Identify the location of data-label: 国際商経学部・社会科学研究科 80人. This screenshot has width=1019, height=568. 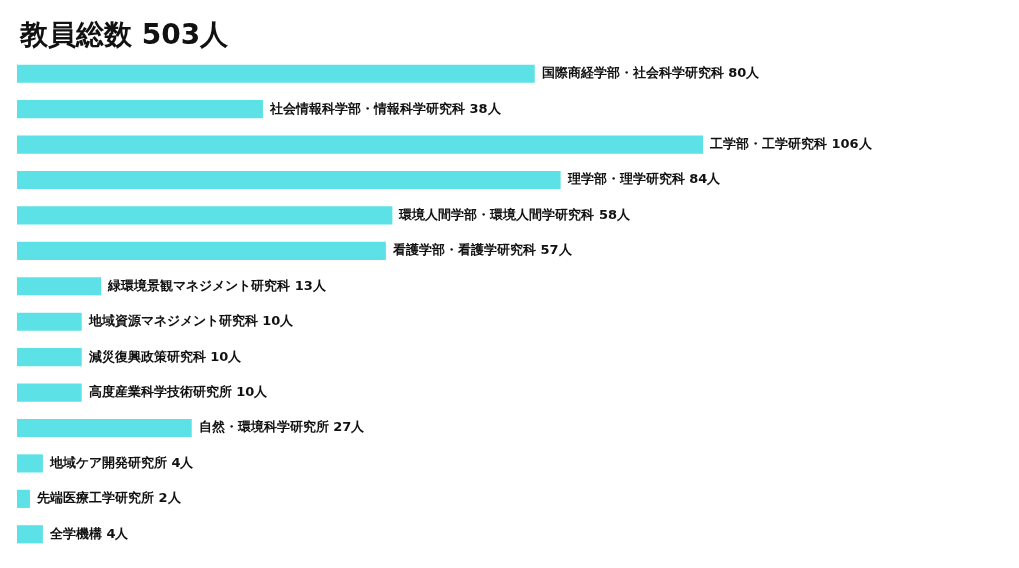
(651, 73).